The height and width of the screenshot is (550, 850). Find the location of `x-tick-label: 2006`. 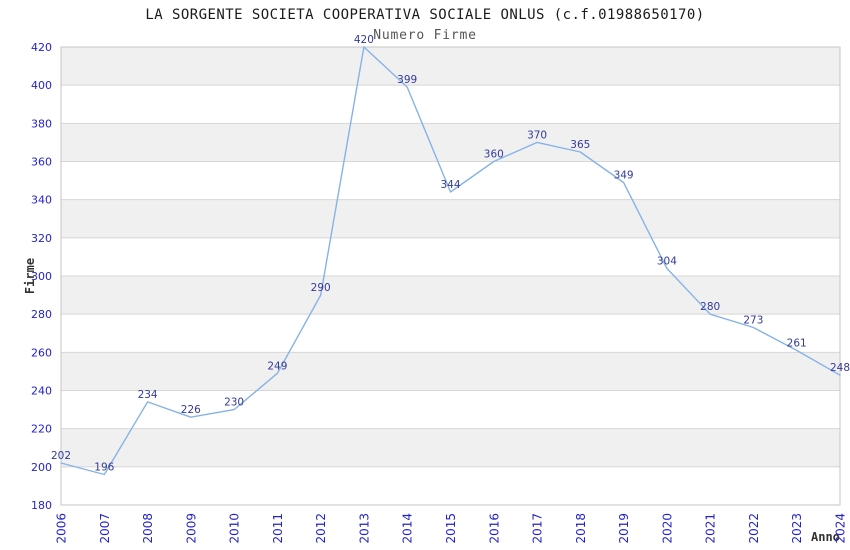

x-tick-label: 2006 is located at coordinates (62, 528).